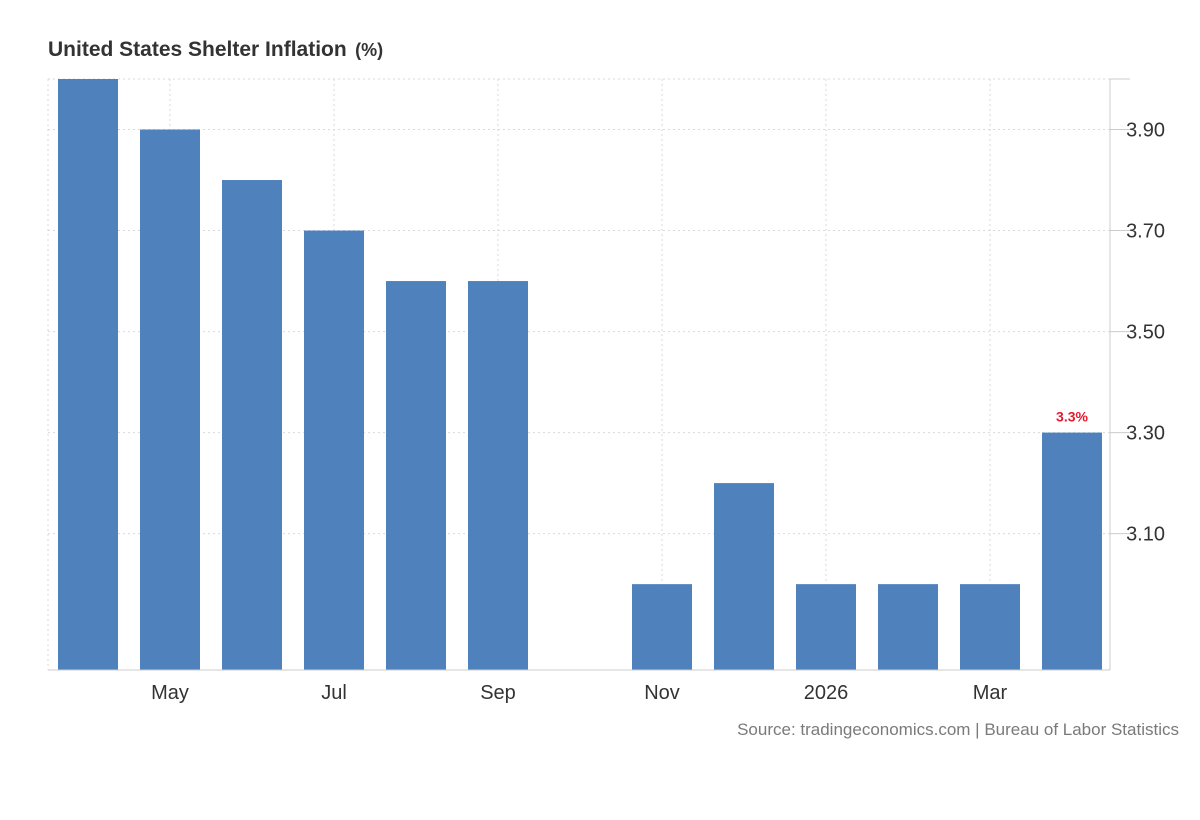 This screenshot has width=1200, height=820. What do you see at coordinates (170, 693) in the screenshot?
I see `x-tick-label: May` at bounding box center [170, 693].